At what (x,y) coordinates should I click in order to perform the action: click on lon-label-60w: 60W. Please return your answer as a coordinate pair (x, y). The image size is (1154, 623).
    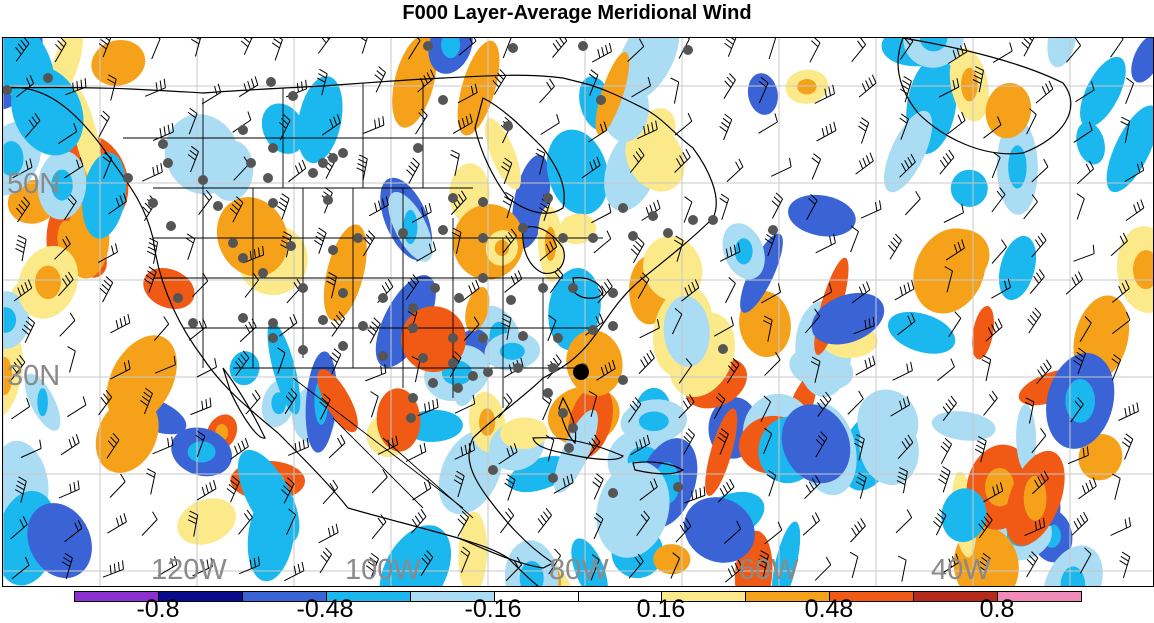
    Looking at the image, I should click on (769, 570).